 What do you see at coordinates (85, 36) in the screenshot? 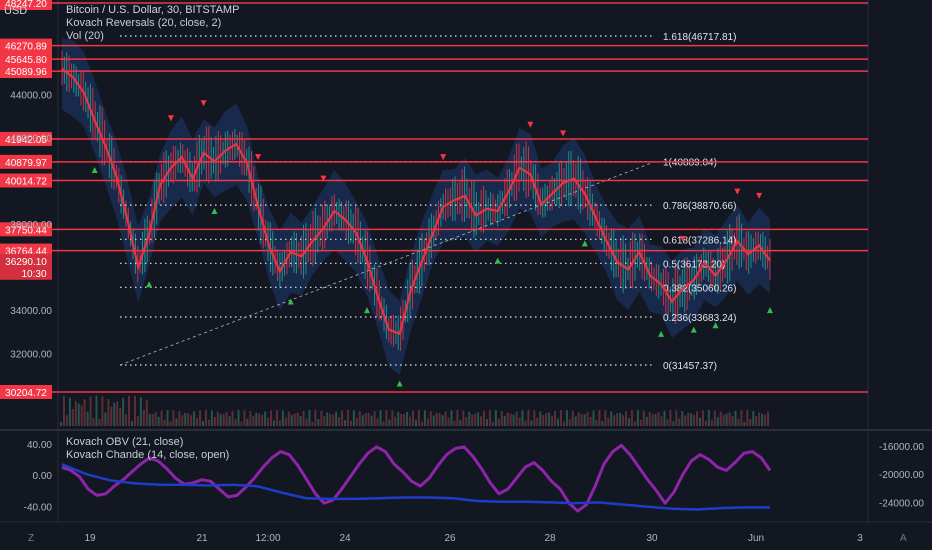
I see `legend-volume: Vol (20)` at bounding box center [85, 36].